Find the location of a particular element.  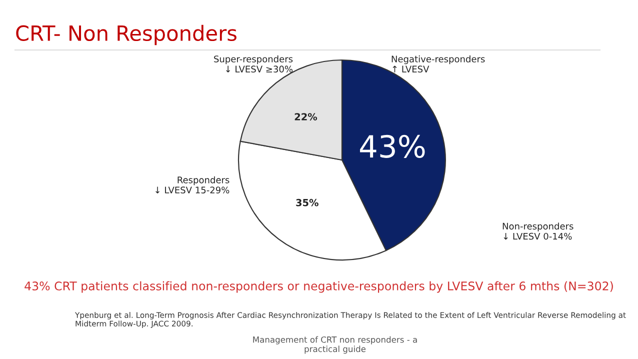

slice-label: Negative-responders ↑ LVESV is located at coordinates (438, 64).